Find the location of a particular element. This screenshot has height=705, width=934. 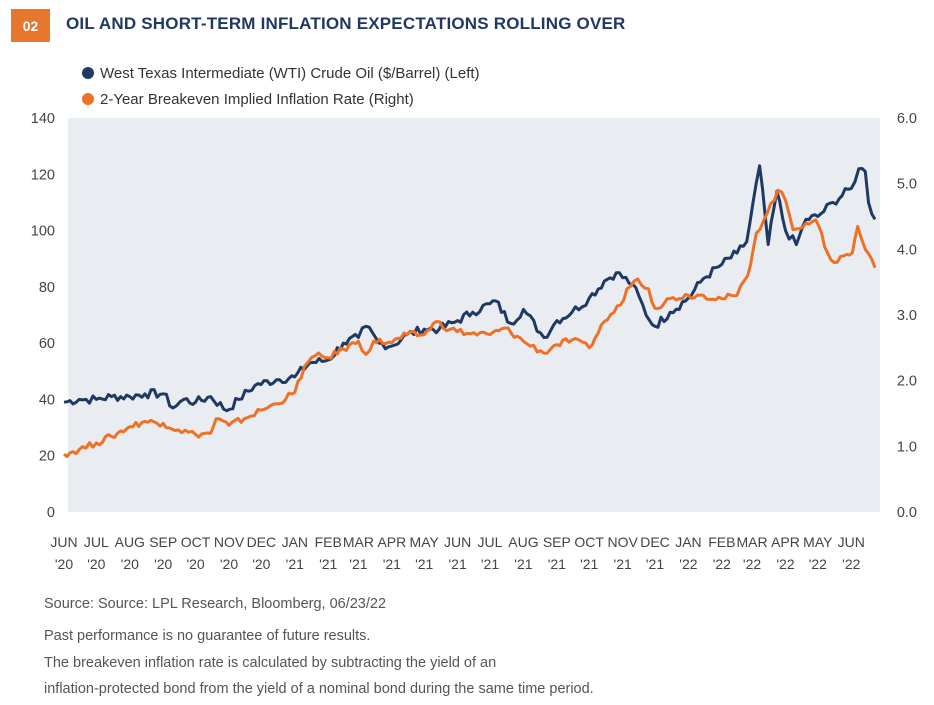

y-right-tick-label: 6.0 is located at coordinates (907, 119).